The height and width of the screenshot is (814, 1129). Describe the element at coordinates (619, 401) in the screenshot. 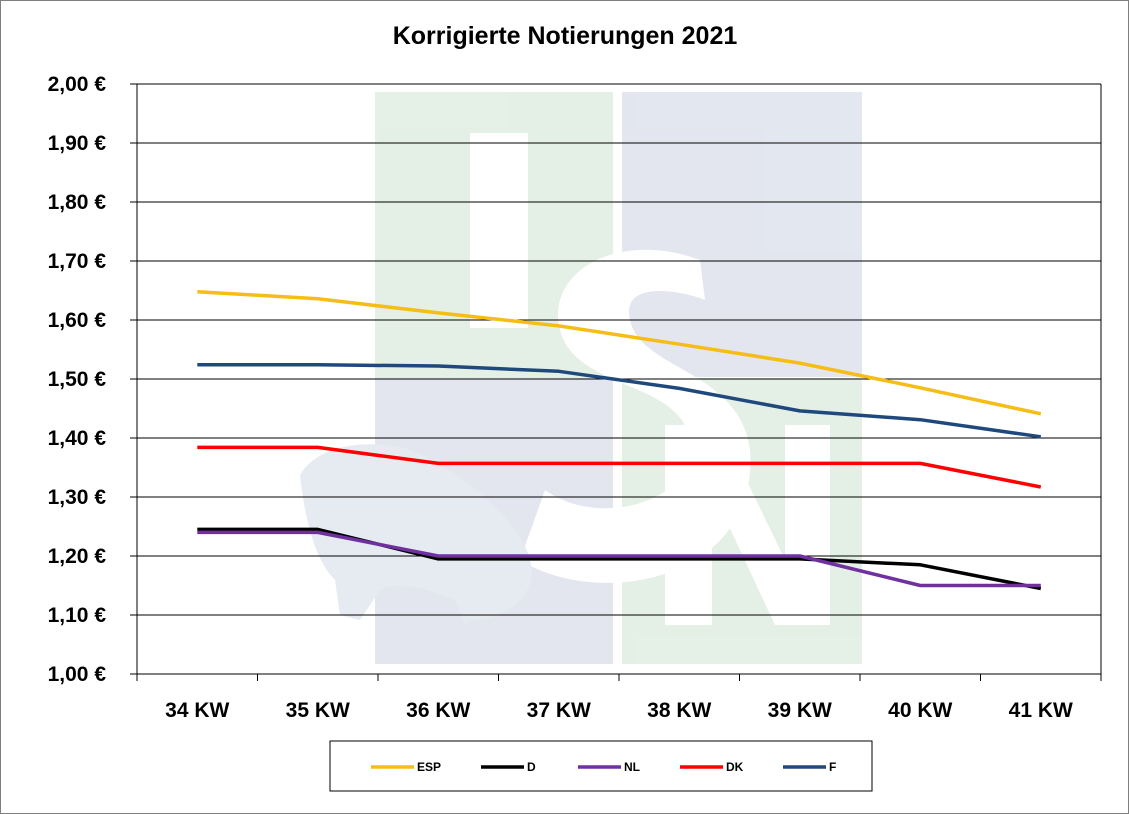

I see `series-line-f` at that location.